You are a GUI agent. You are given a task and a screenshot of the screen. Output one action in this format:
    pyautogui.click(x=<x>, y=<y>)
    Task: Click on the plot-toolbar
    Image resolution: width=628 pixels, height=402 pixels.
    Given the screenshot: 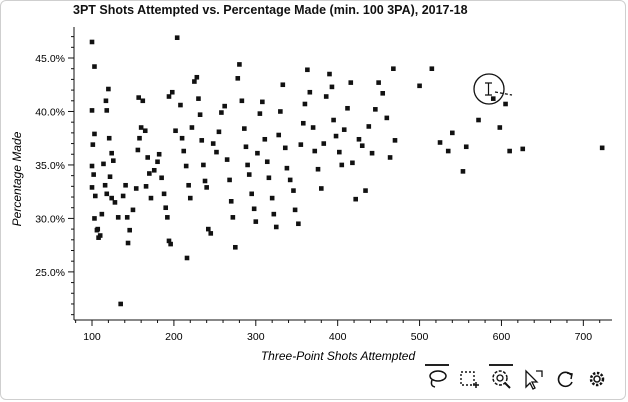 What is the action you would take?
    pyautogui.click(x=517, y=379)
    